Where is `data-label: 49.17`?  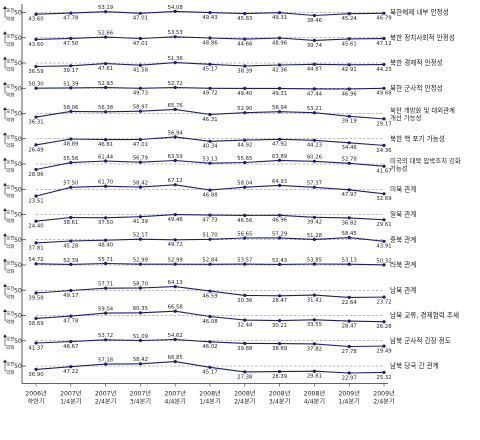 data-label: 49.17 is located at coordinates (70, 296).